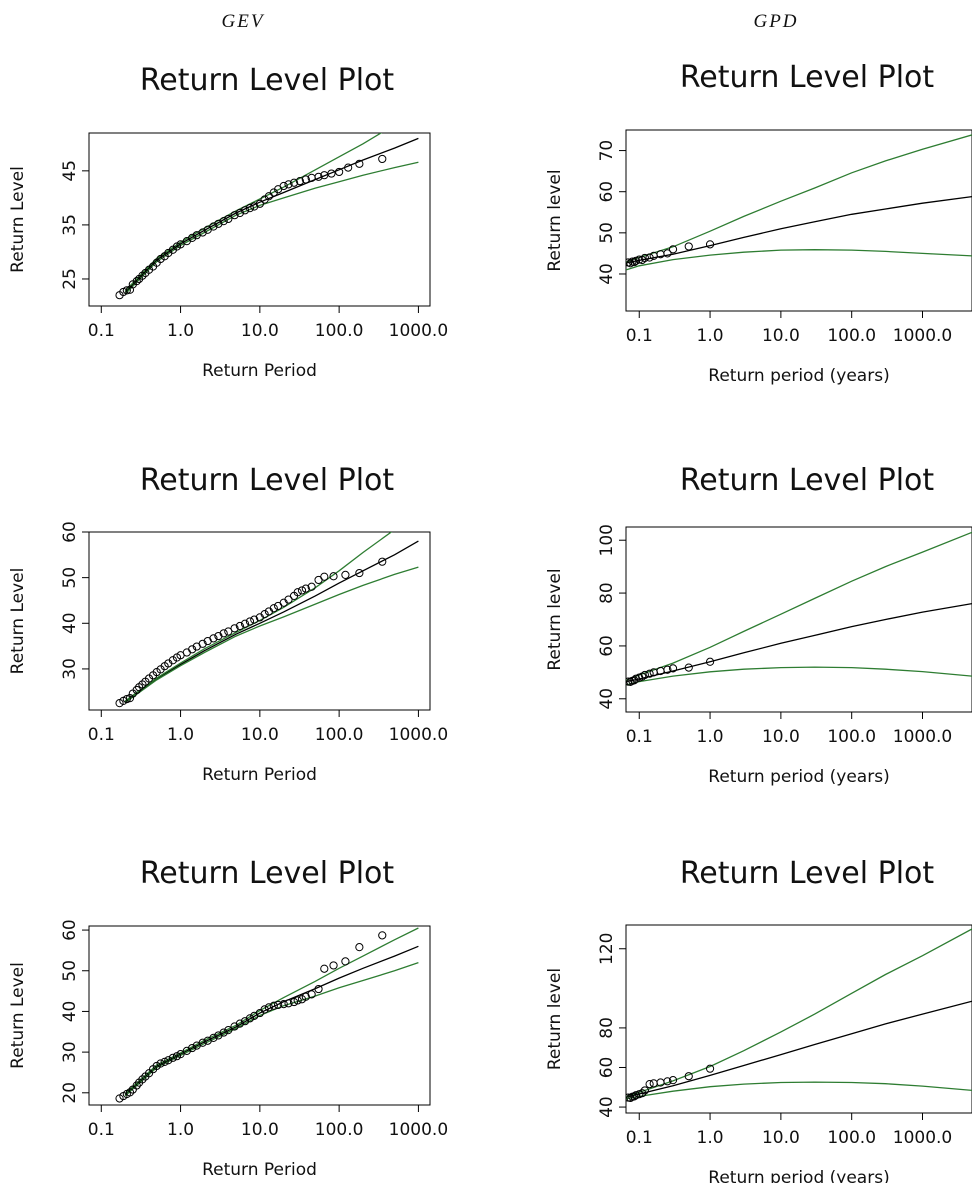 This screenshot has width=972, height=1188. Describe the element at coordinates (70, 1093) in the screenshot. I see `y-tick-label: 20` at that location.